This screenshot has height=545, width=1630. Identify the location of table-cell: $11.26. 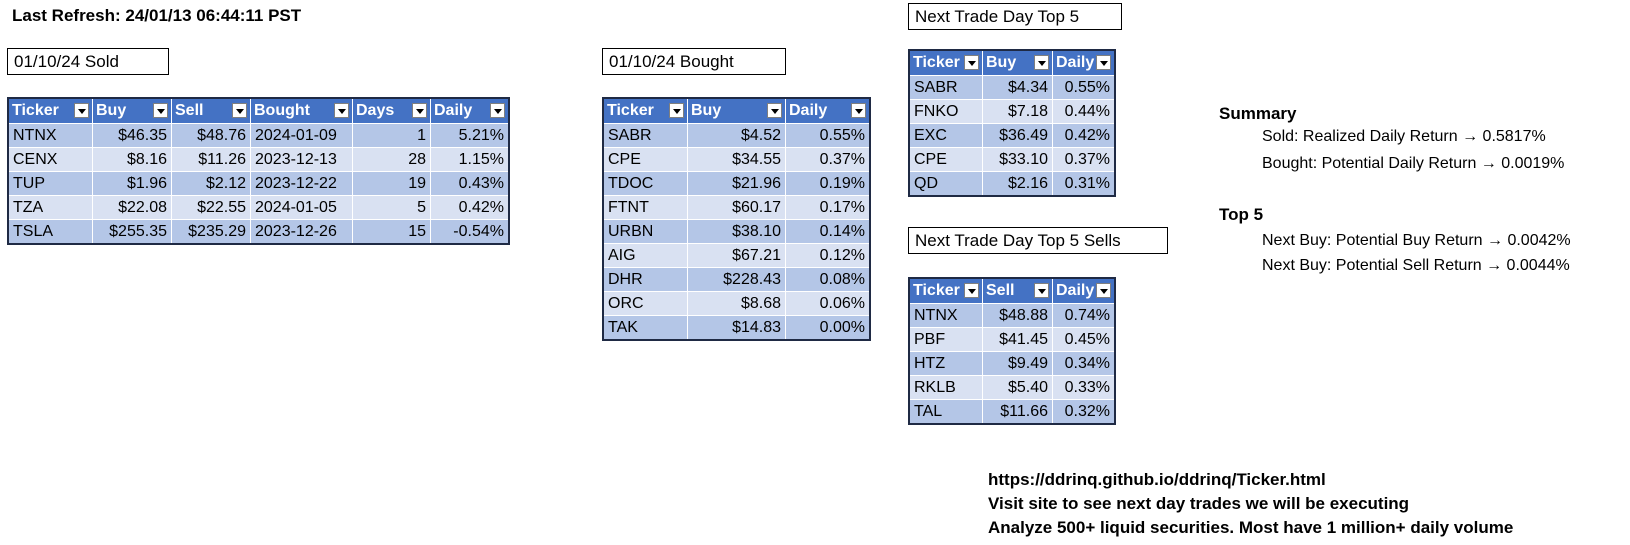
(211, 159).